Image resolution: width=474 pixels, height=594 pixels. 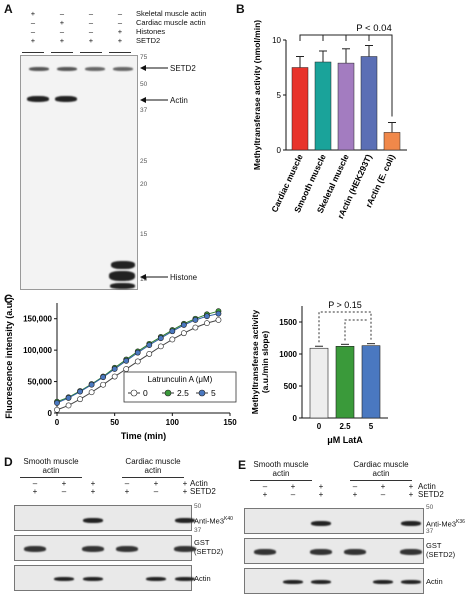 What do you see at coordinates (213, 393) in the screenshot?
I see `legend-entry: 5` at bounding box center [213, 393].